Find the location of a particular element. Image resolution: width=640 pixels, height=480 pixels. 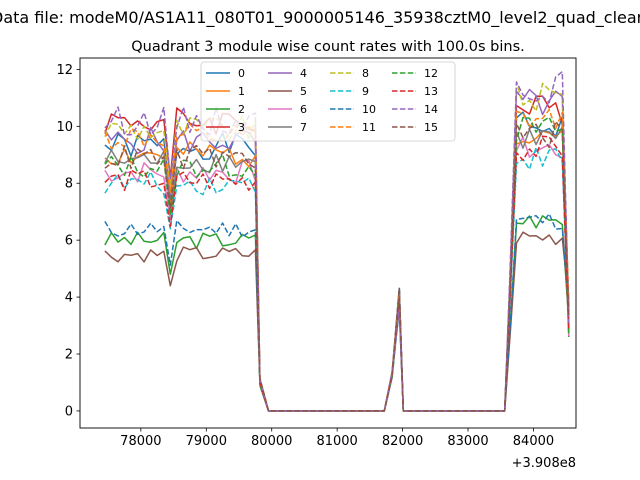

legend-label-15: 15 is located at coordinates (431, 127).